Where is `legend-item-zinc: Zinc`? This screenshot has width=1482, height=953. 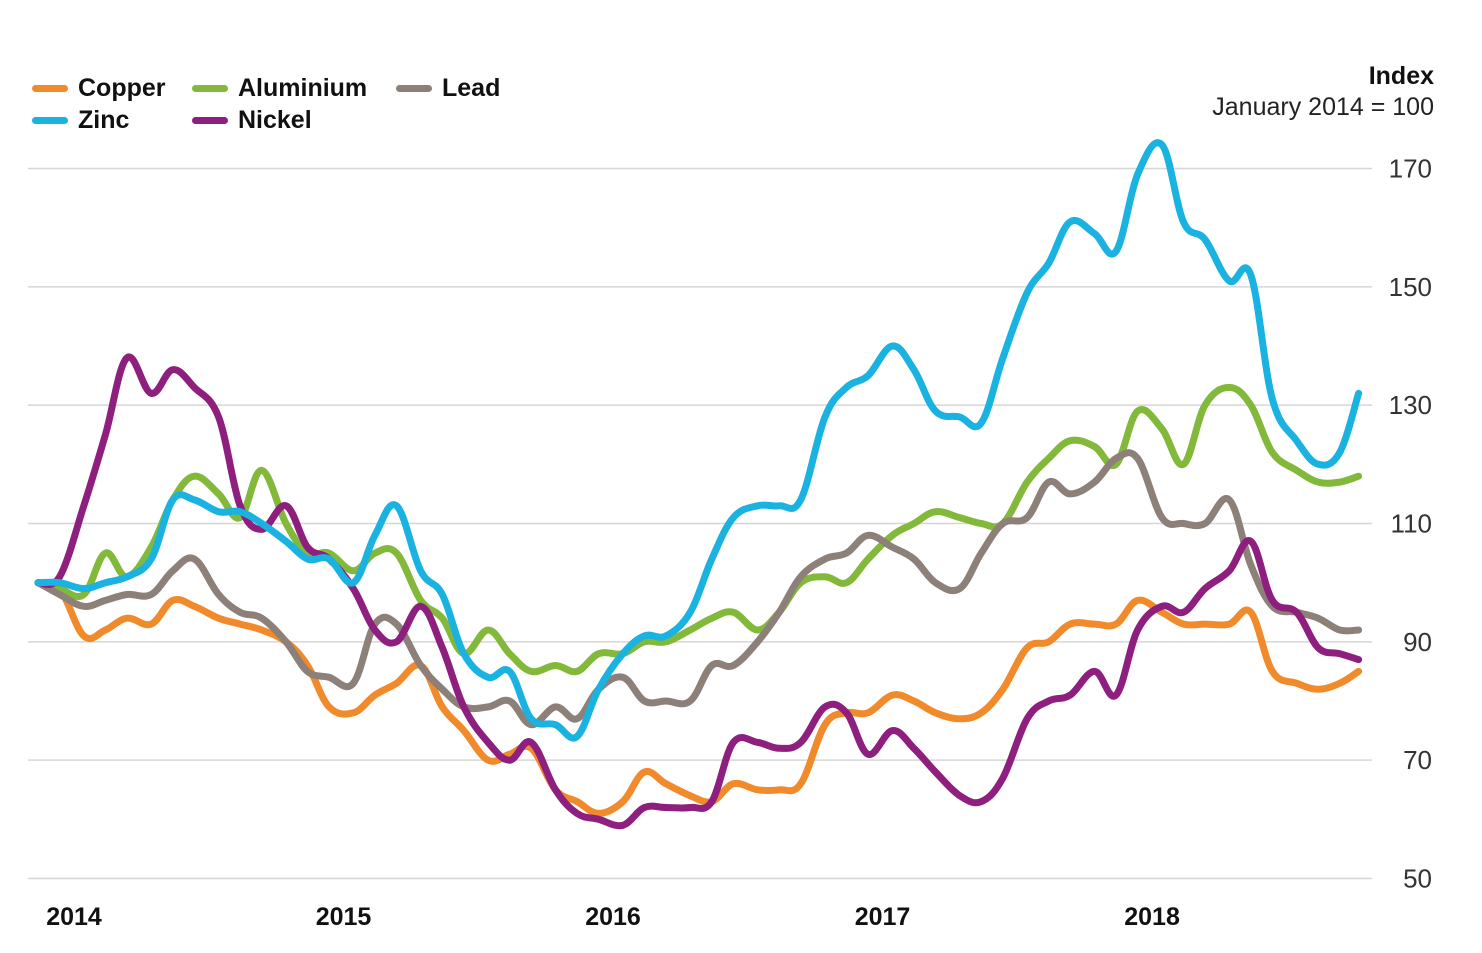 legend-item-zinc: Zinc is located at coordinates (80, 120).